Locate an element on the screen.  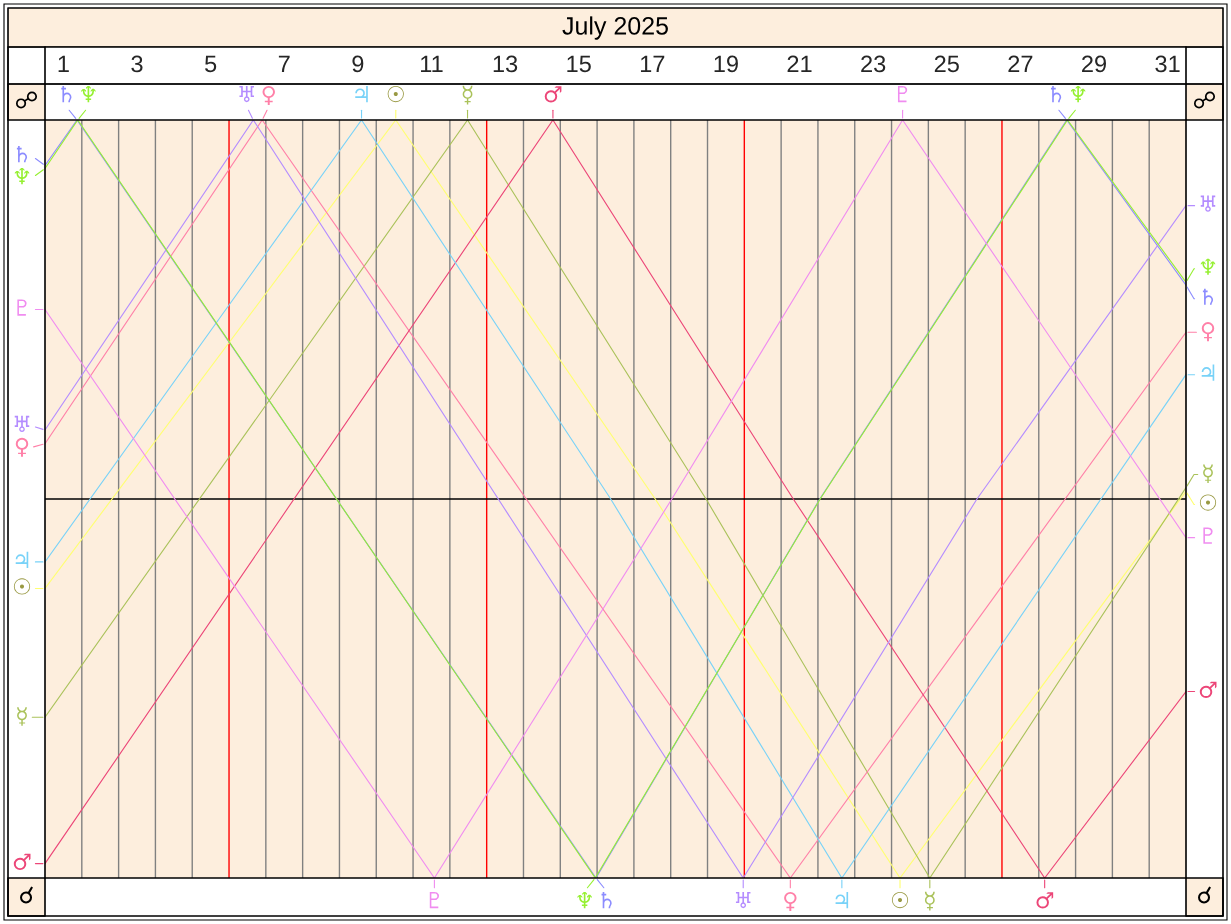
legend-label: ♇ is located at coordinates (1208, 535).